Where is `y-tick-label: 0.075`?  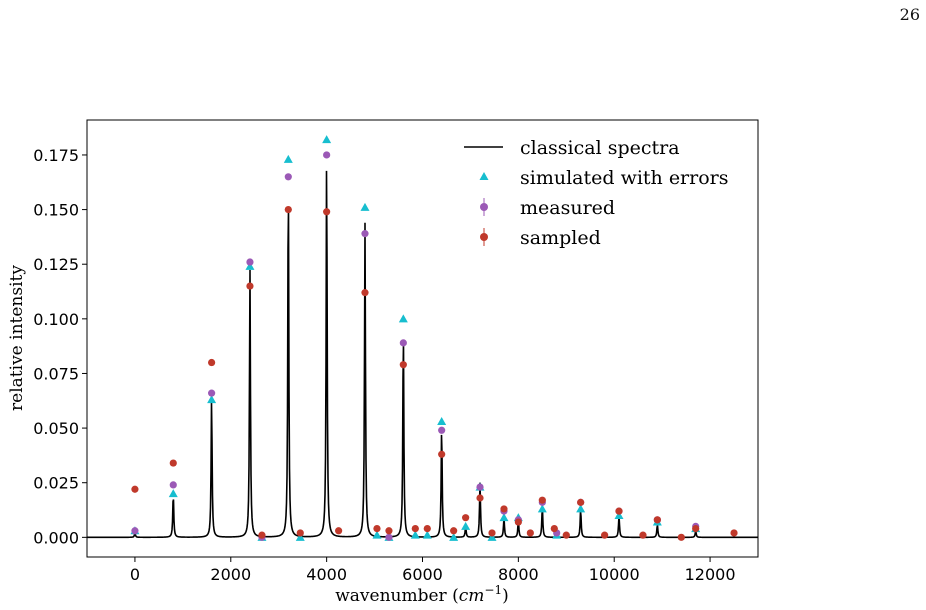 y-tick-label: 0.075 is located at coordinates (56, 373).